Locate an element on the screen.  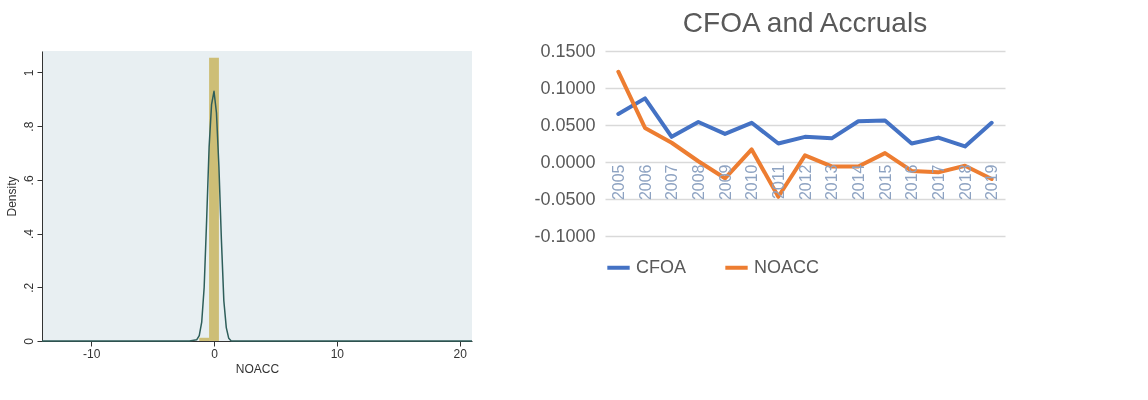
legend-label: CFOA is located at coordinates (661, 266).